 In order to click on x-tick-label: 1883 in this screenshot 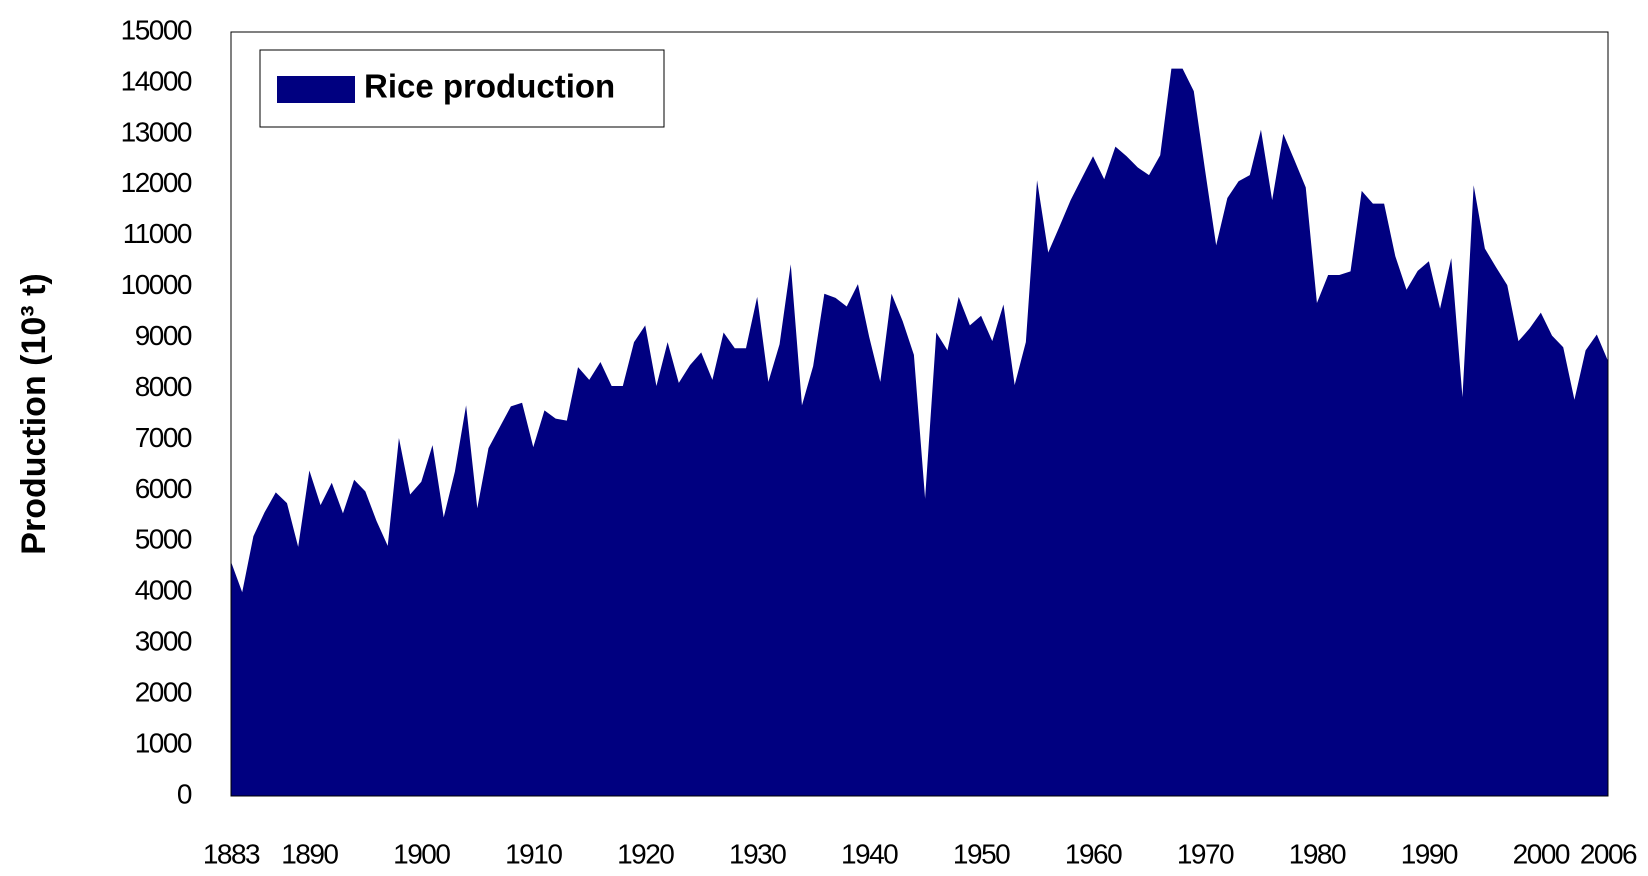, I will do `click(231, 853)`.